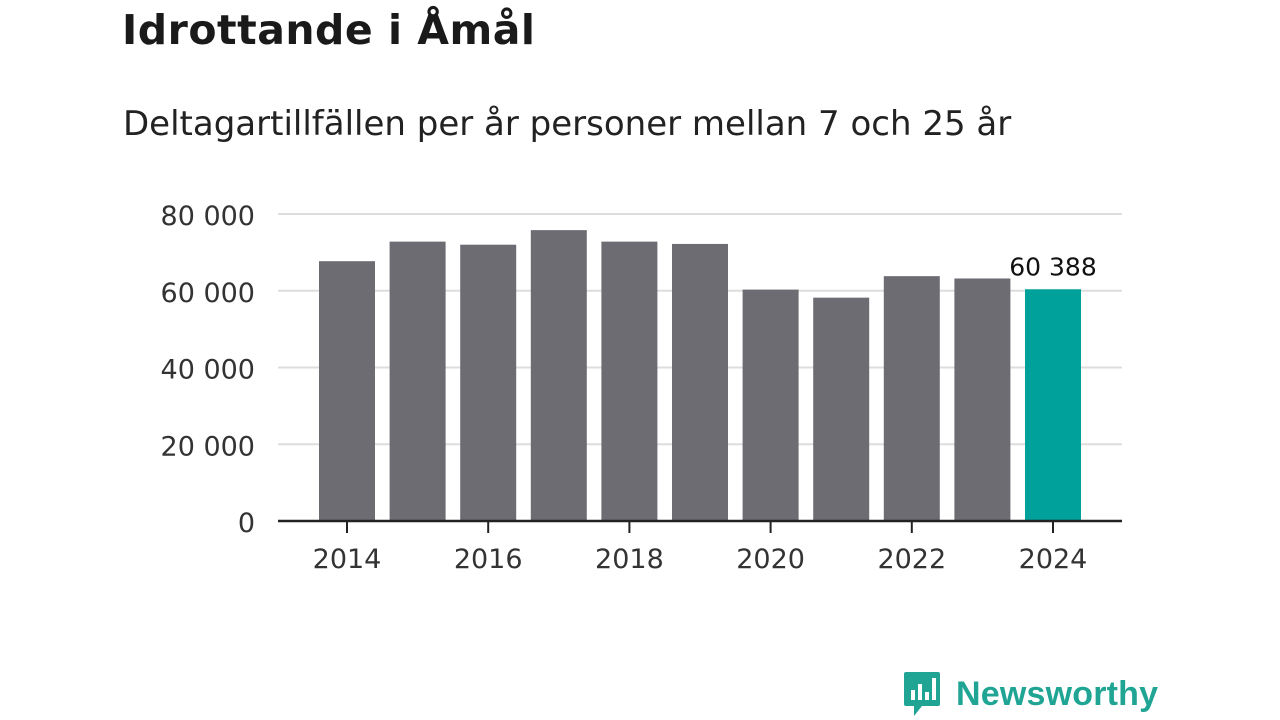 This screenshot has height=720, width=1280. I want to click on y-tick-label: 60 000, so click(208, 293).